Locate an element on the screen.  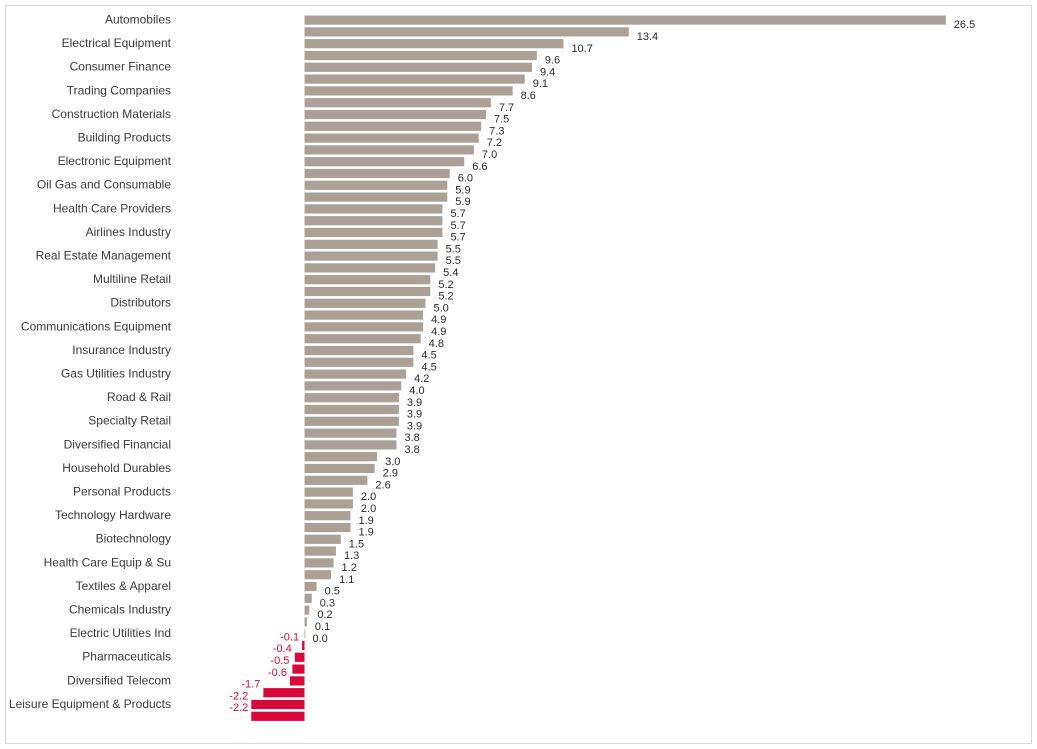
value-label: 1.5 is located at coordinates (356, 544).